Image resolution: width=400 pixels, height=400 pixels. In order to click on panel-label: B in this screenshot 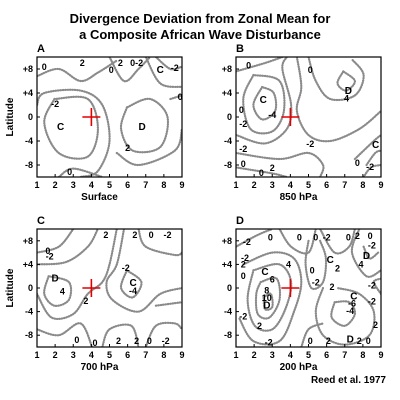, I will do `click(240, 49)`.